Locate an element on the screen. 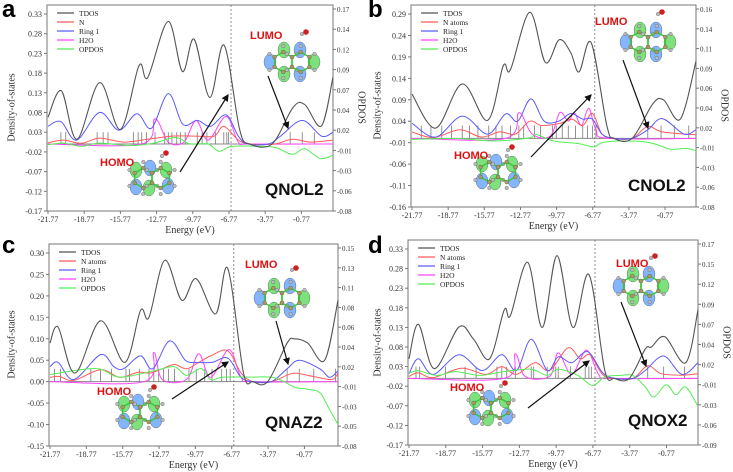 The width and height of the screenshot is (733, 472). y2-tick-label: 0.12 is located at coordinates (343, 50).